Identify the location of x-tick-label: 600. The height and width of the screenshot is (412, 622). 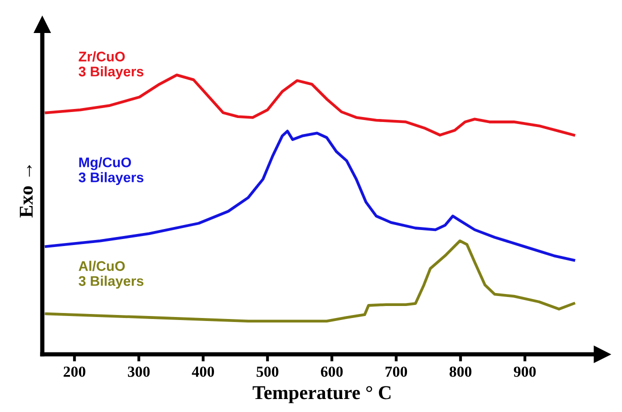
(331, 371).